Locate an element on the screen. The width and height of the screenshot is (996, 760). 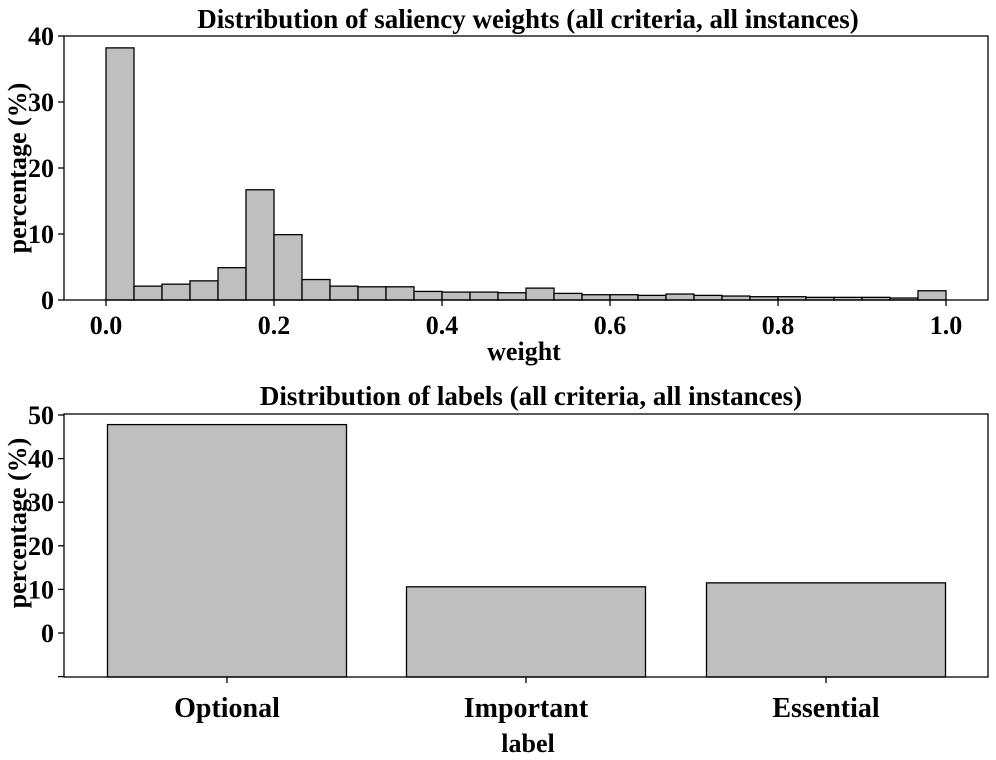
histogram-y-tick-label: 10 is located at coordinates (41, 234).